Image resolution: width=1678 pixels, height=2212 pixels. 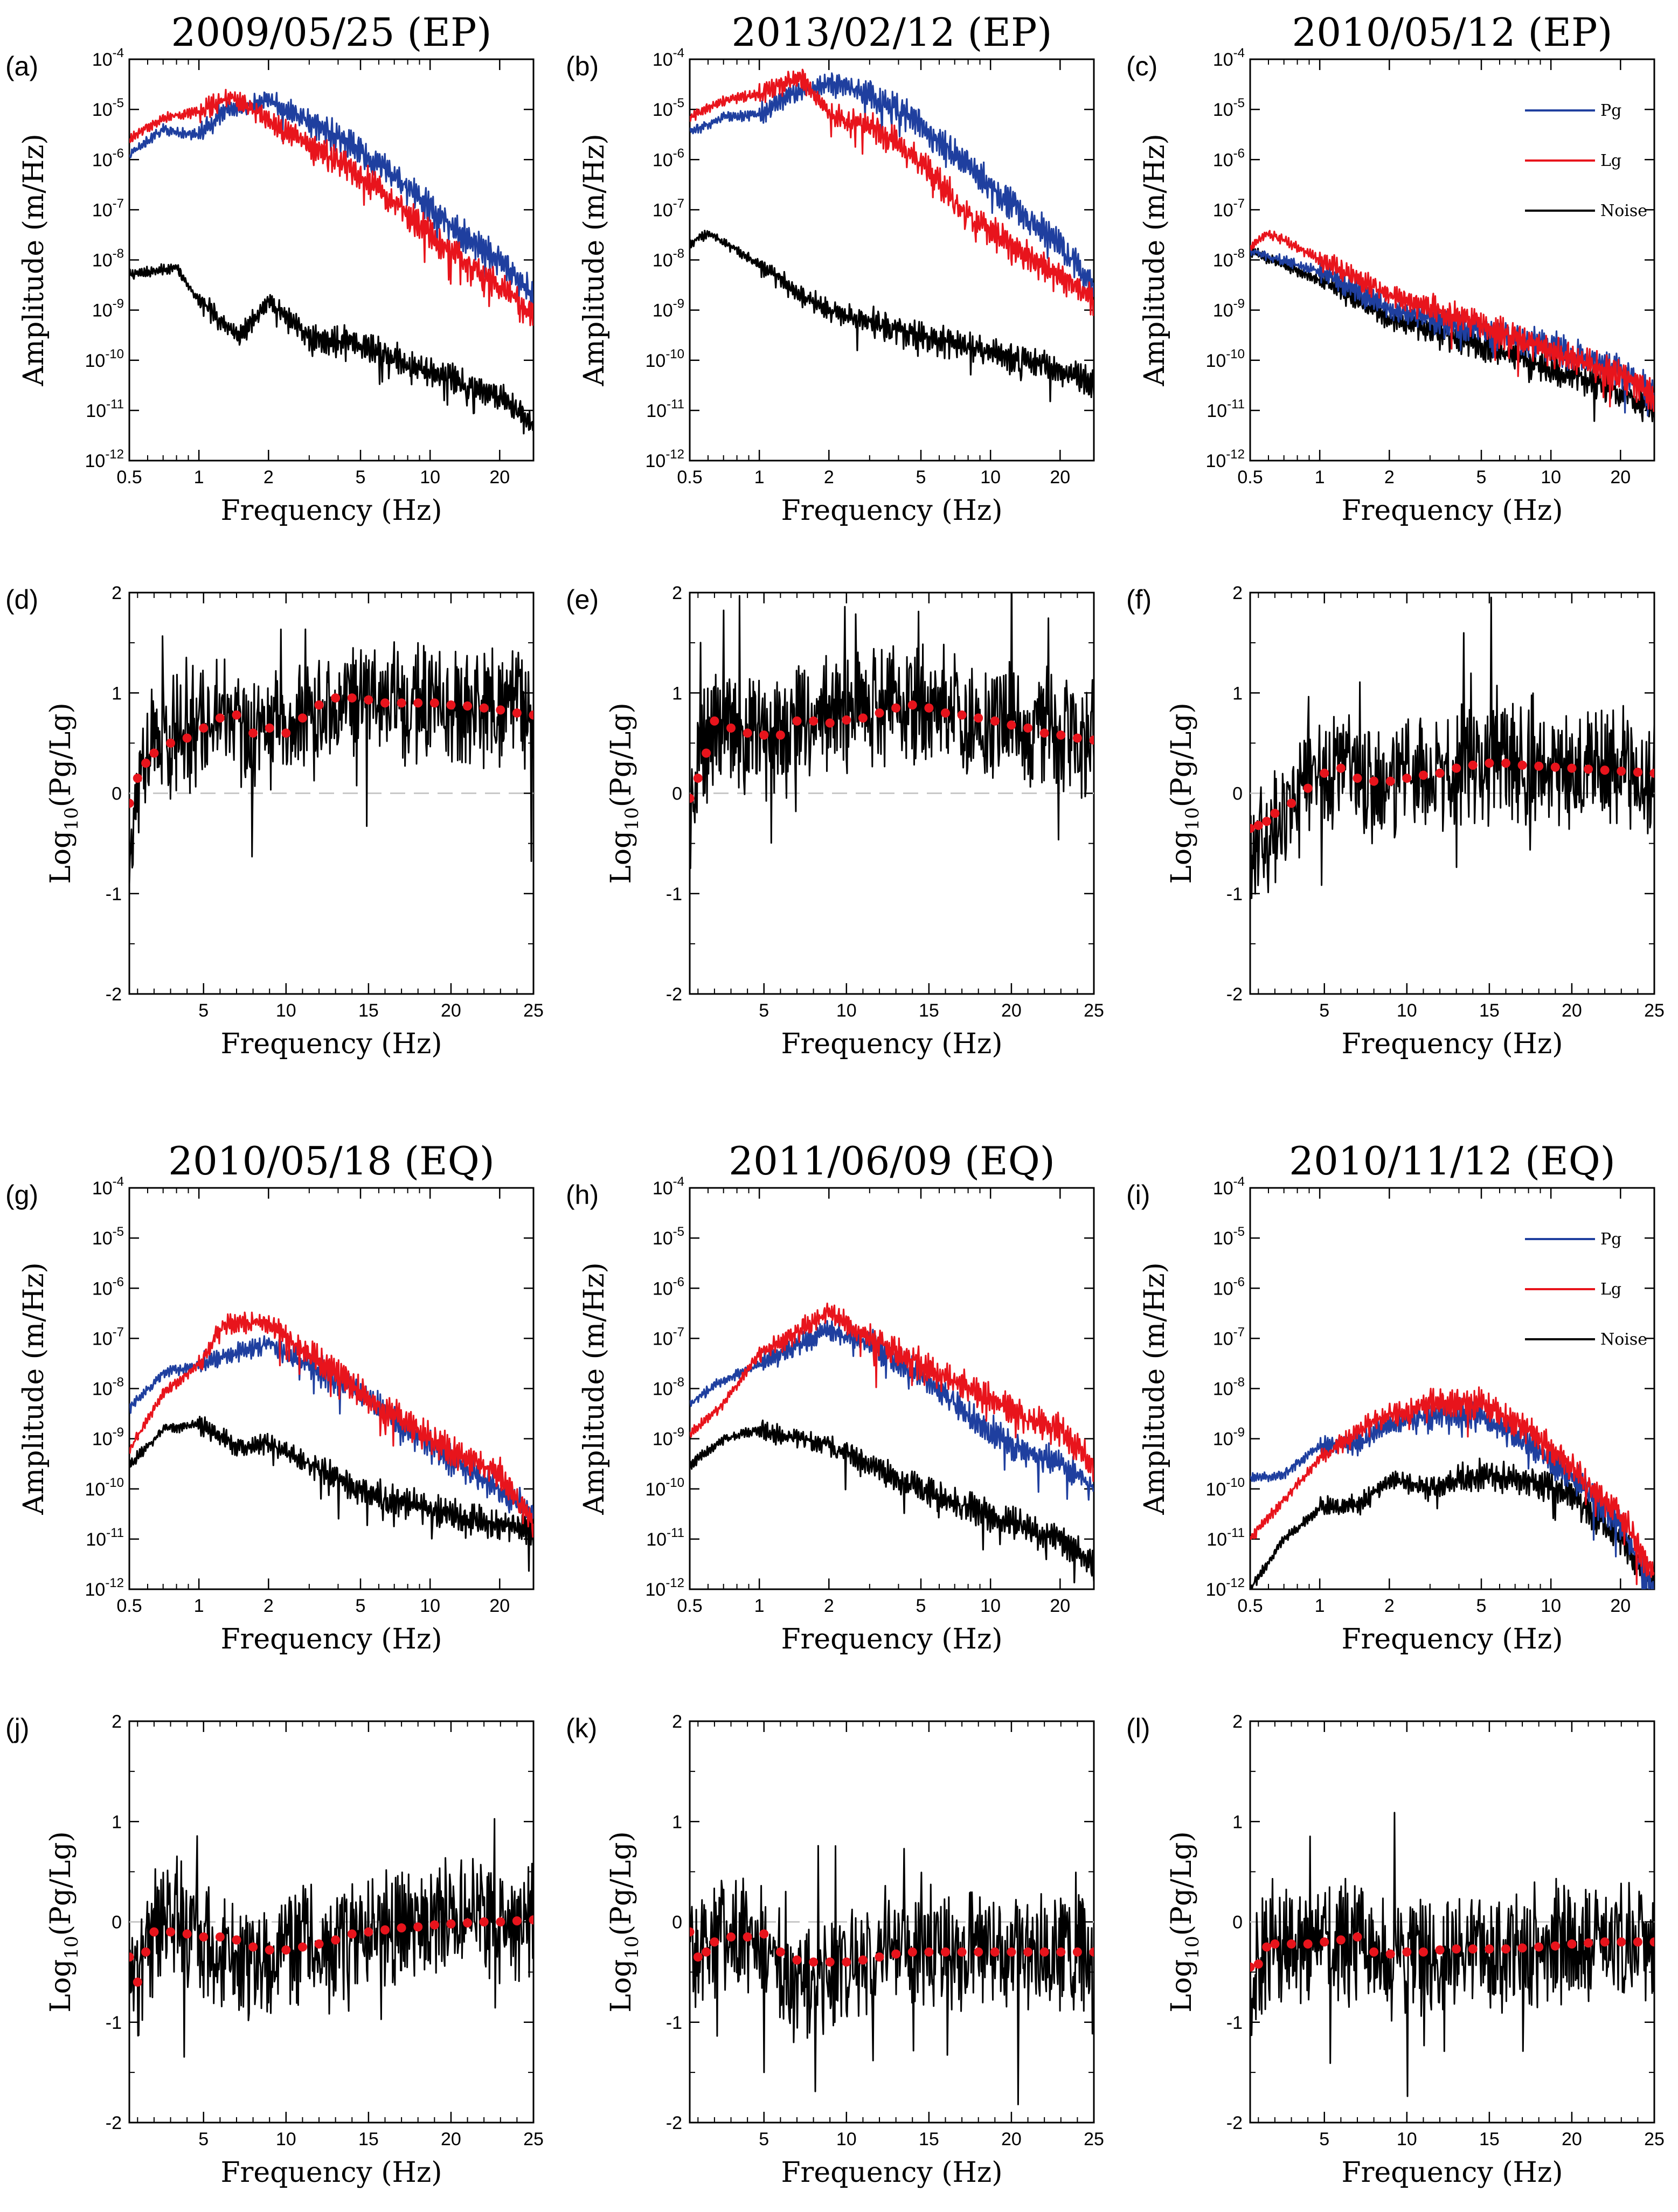 What do you see at coordinates (17, 1728) in the screenshot?
I see `panel-letter: (j)` at bounding box center [17, 1728].